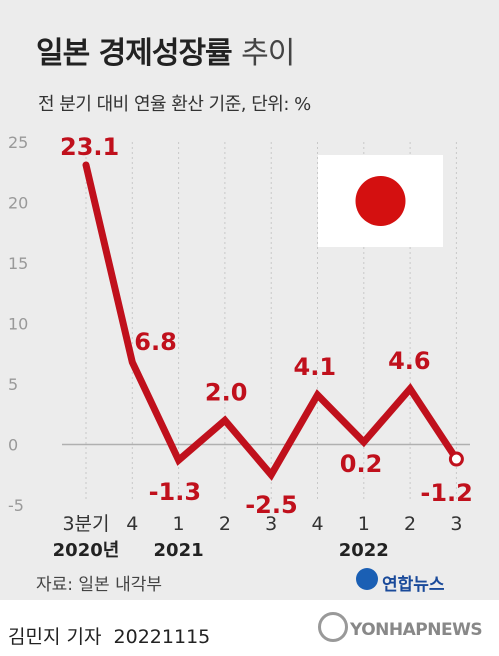 Image resolution: width=499 pixels, height=656 pixels. I want to click on data-label: 0.2, so click(361, 464).